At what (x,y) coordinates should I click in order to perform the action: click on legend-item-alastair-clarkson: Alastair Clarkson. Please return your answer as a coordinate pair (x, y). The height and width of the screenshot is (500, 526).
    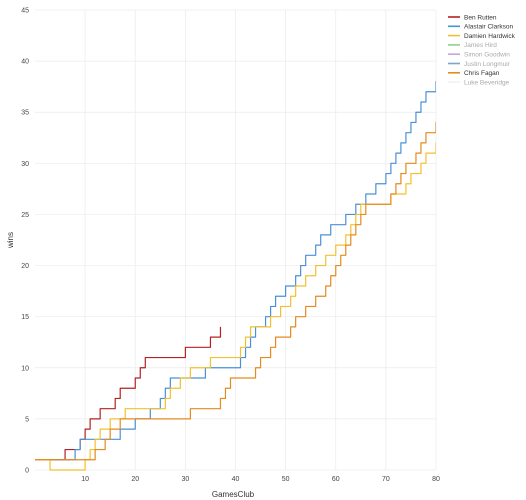
    Looking at the image, I should click on (481, 27).